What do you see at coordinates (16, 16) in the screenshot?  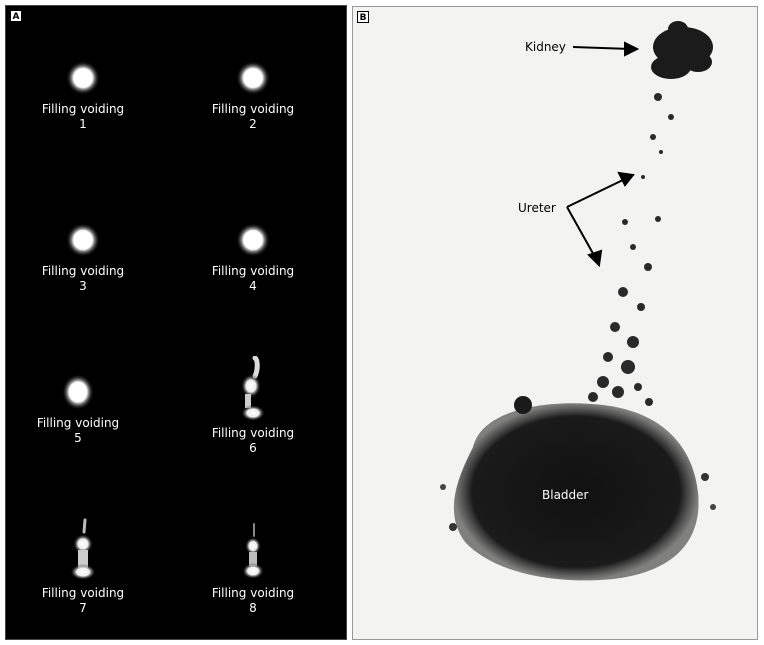 I see `panel-a-label: A` at bounding box center [16, 16].